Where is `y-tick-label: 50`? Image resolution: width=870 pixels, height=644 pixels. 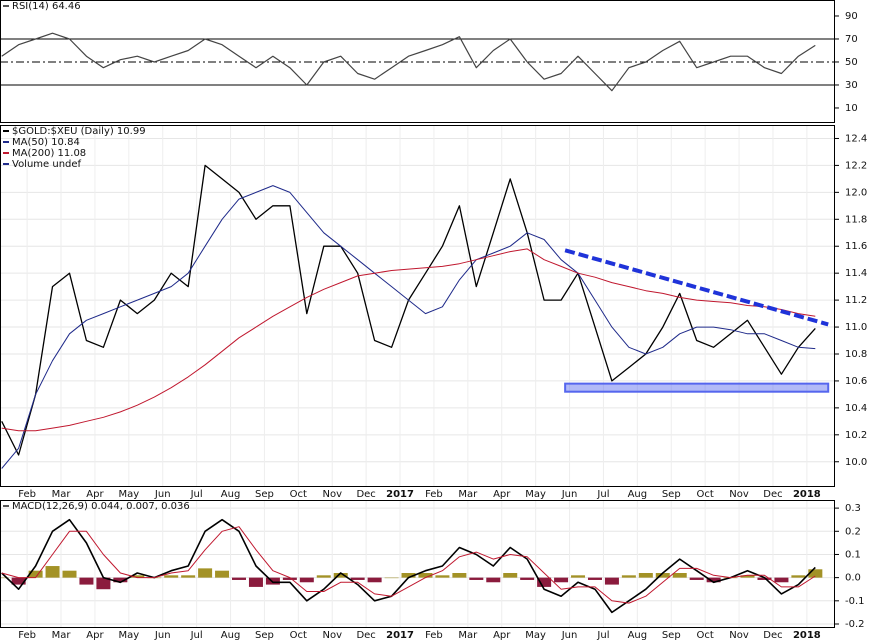
y-tick-label: 50 is located at coordinates (851, 62).